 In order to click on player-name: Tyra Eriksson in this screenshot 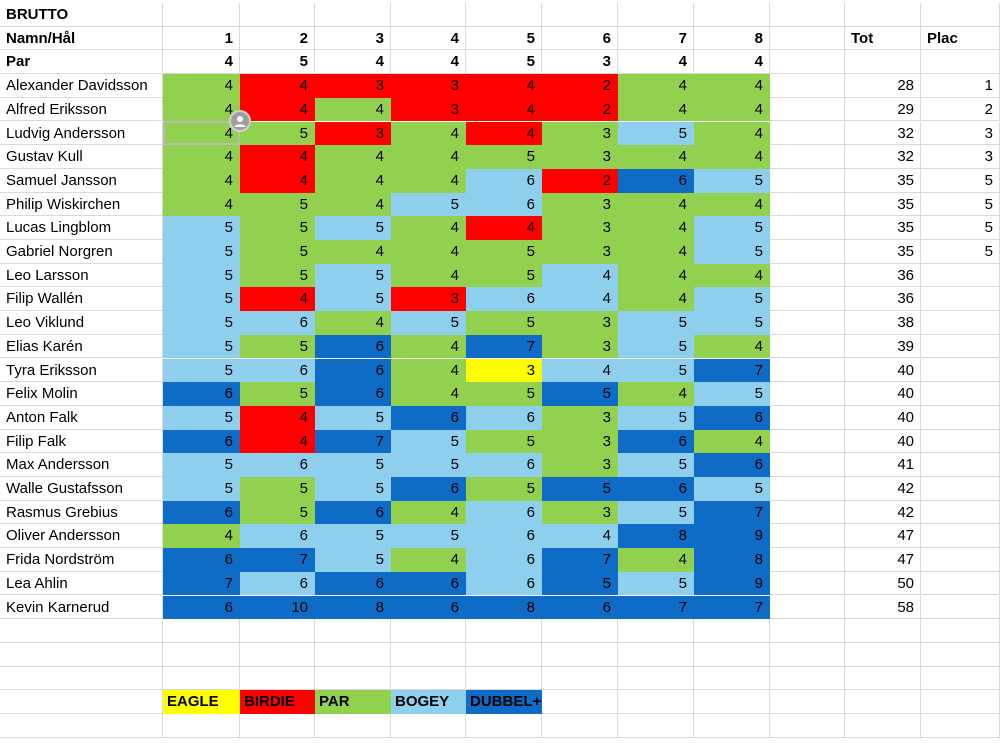, I will do `click(81, 370)`.